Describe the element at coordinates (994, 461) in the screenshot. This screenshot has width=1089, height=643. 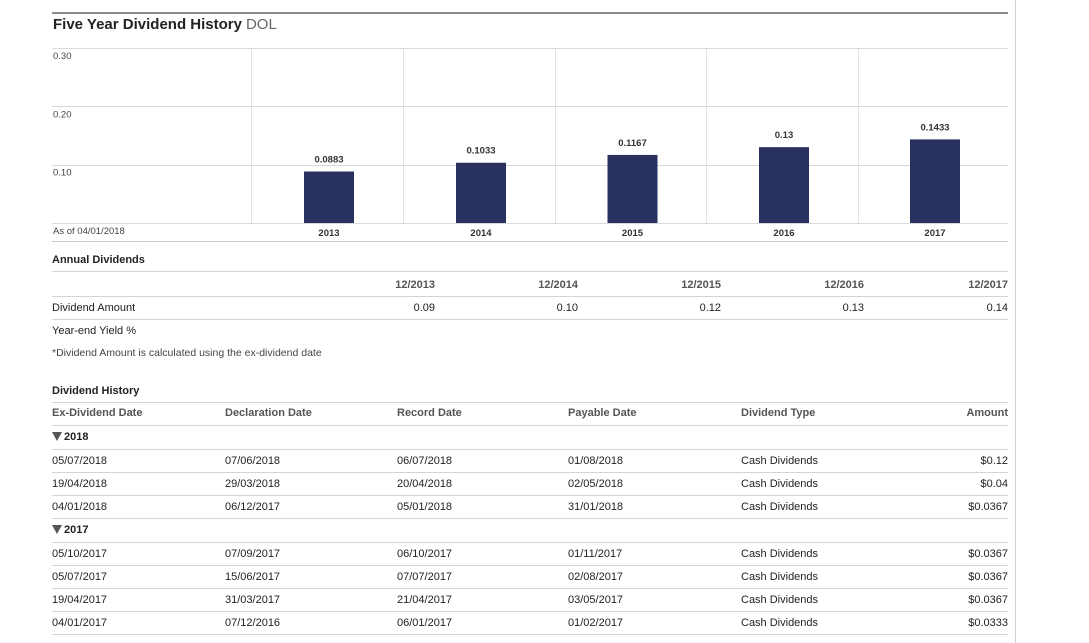
I see `history-amount: $0.12` at that location.